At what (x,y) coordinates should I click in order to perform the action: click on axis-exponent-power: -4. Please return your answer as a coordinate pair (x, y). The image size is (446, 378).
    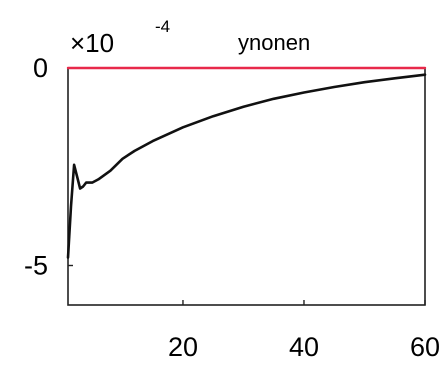
    Looking at the image, I should click on (162, 26).